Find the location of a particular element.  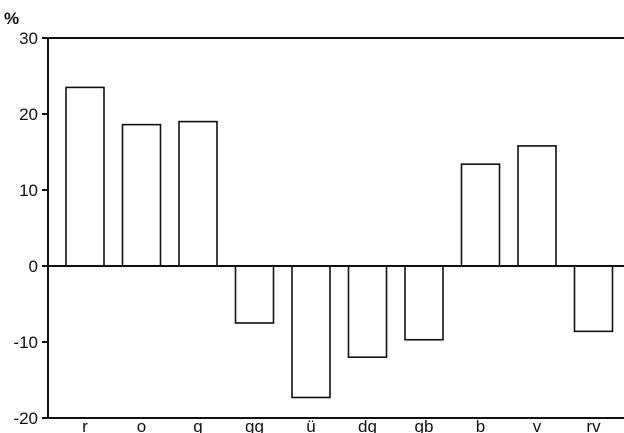

y-axis-unit-label: % is located at coordinates (11, 18).